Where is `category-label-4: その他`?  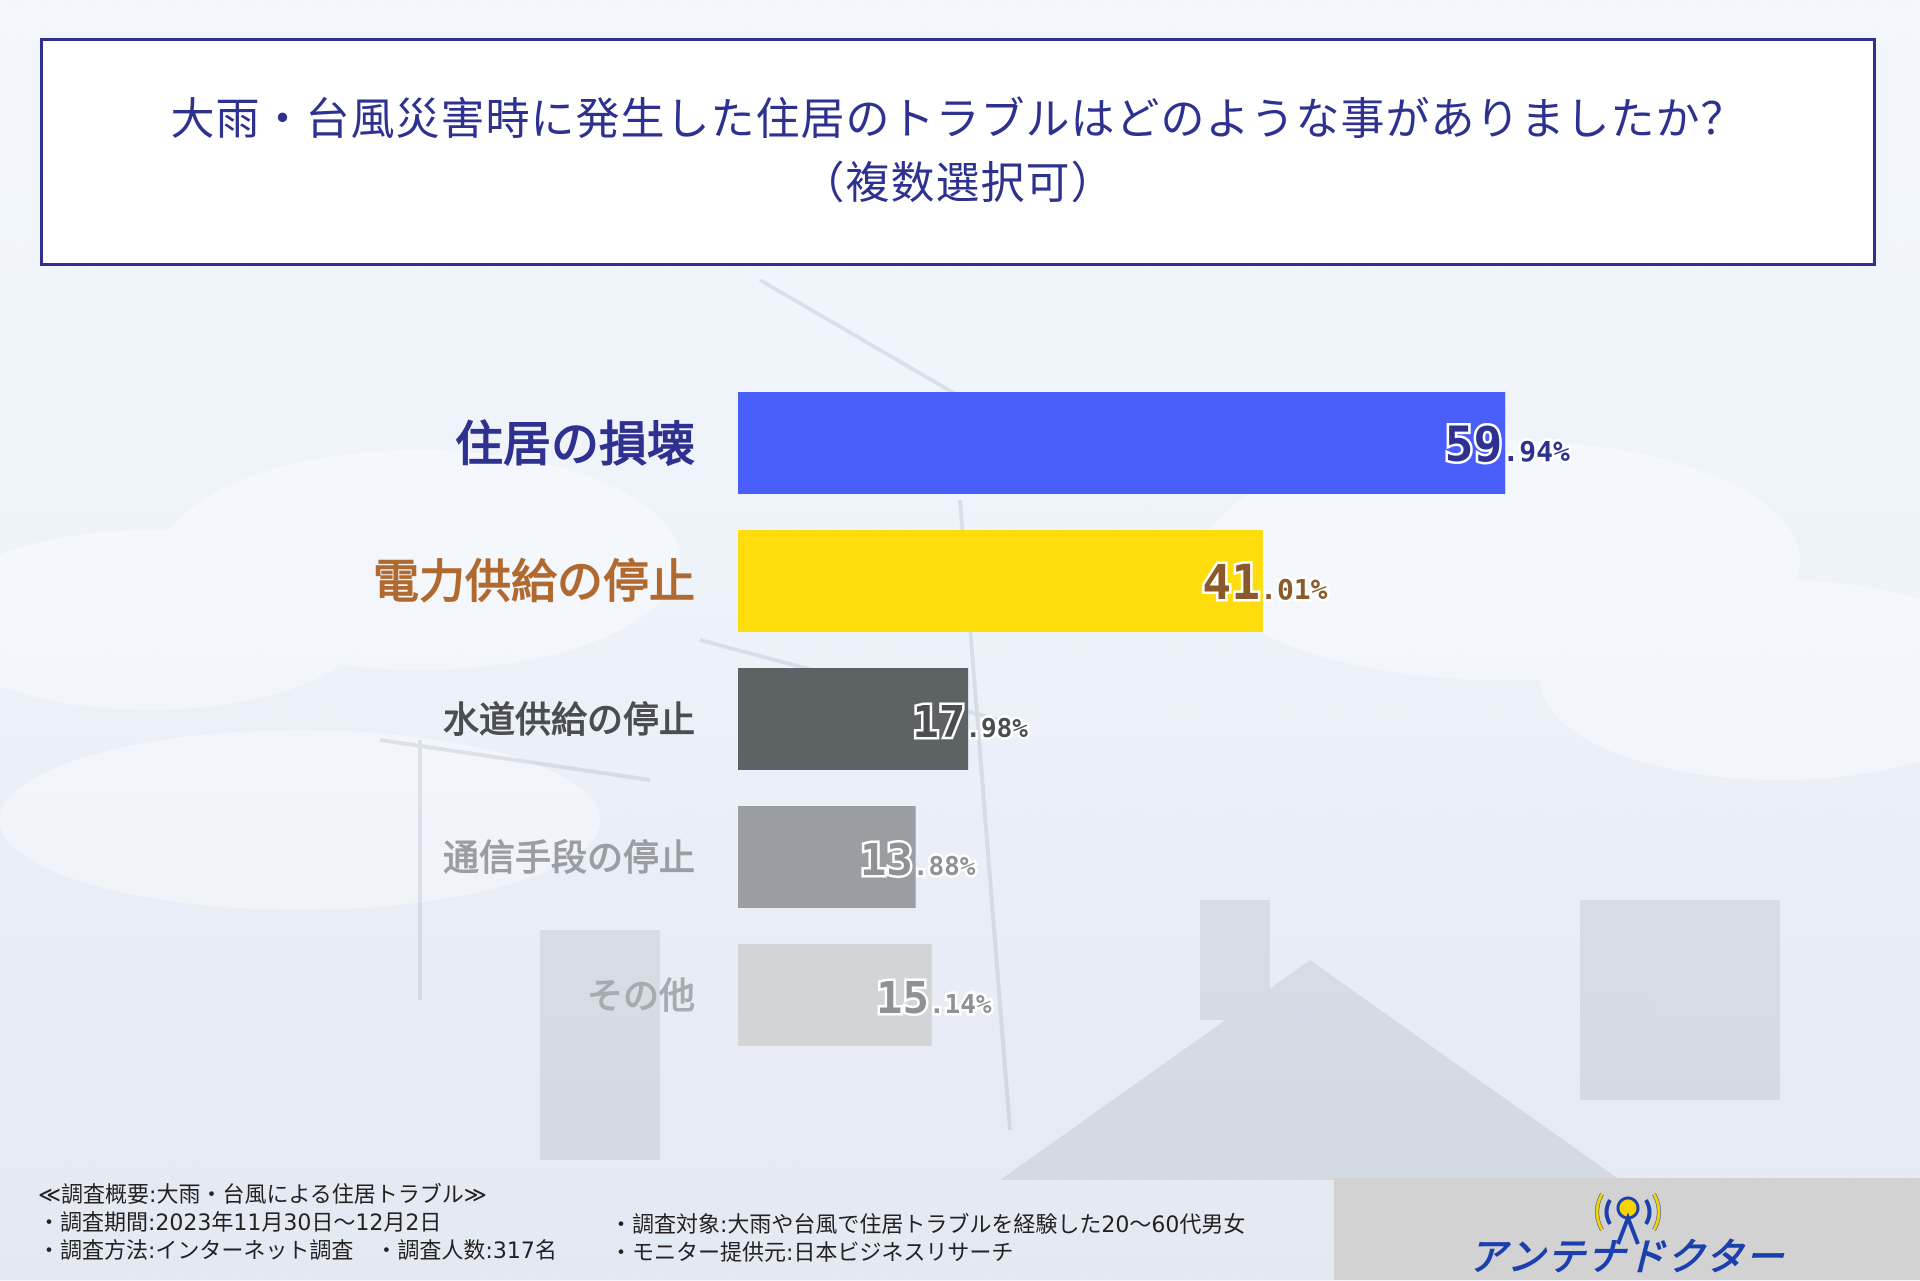
category-label-4: その他 is located at coordinates (641, 996).